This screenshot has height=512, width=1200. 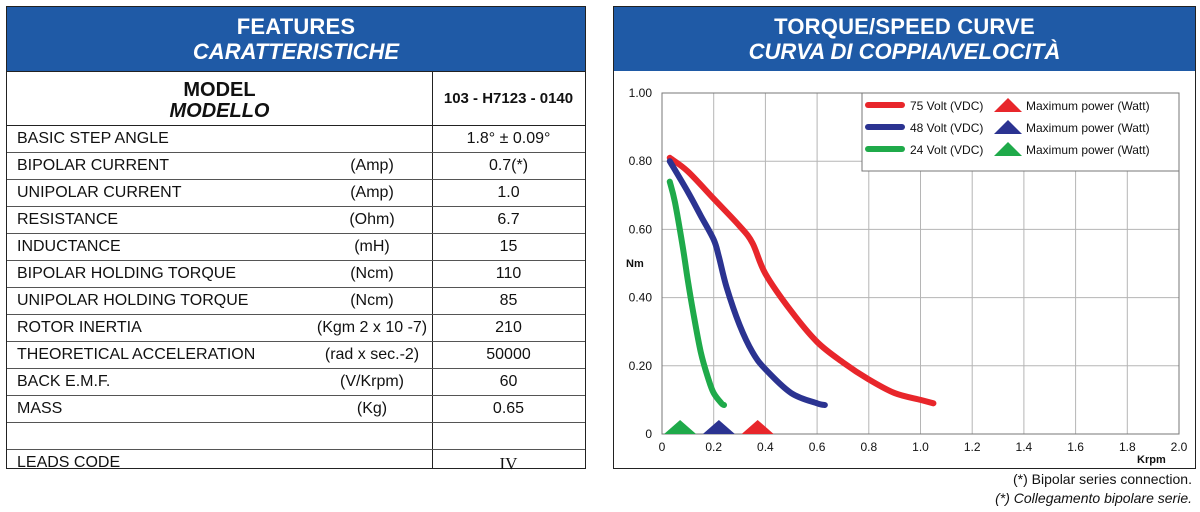 What do you see at coordinates (372, 219) in the screenshot?
I see `spec-unit: (Ohm)` at bounding box center [372, 219].